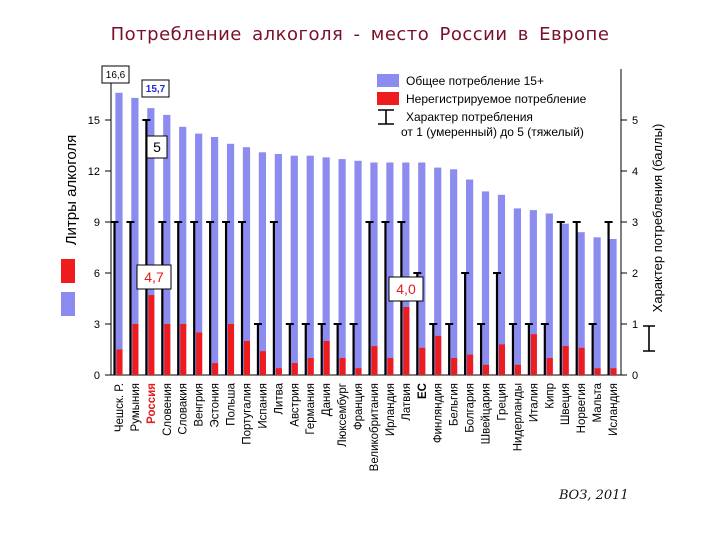  What do you see at coordinates (97, 376) in the screenshot?
I see `y-tick-label: 0` at bounding box center [97, 376].